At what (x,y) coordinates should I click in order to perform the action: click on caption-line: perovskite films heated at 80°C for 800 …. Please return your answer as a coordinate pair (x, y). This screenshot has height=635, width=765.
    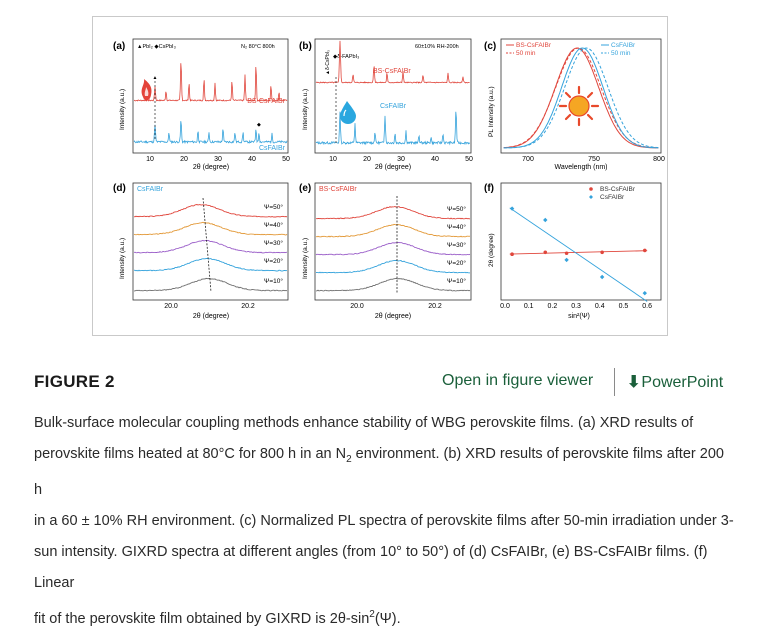
    Looking at the image, I should click on (384, 472).